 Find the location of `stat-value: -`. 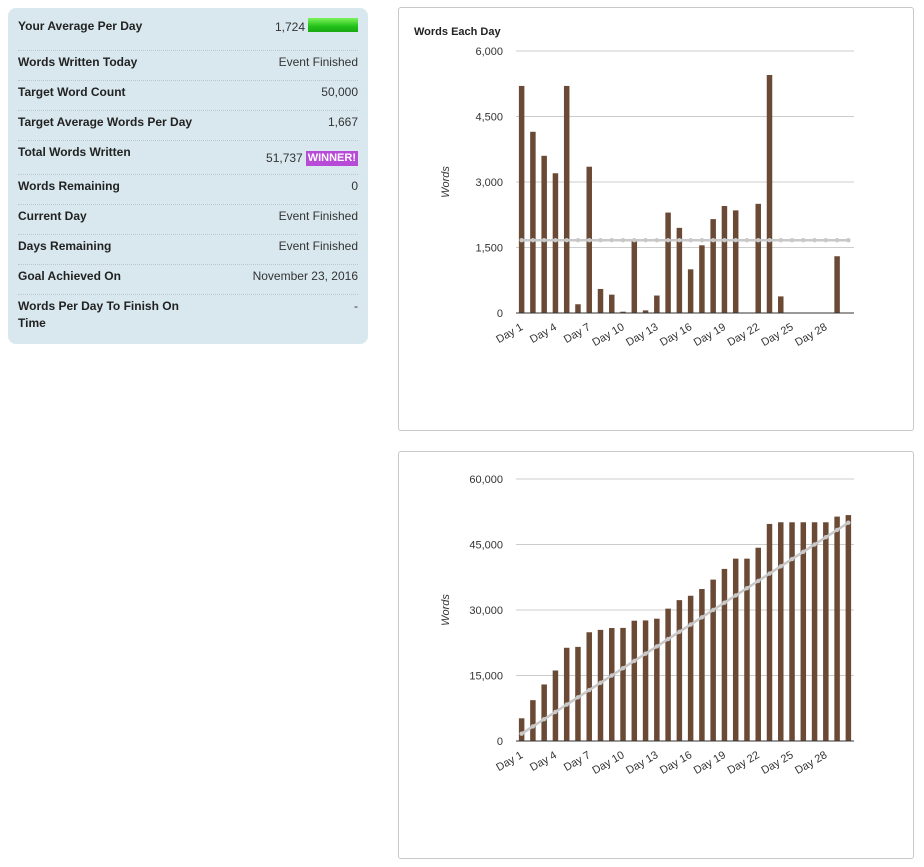

stat-value: - is located at coordinates (356, 305).